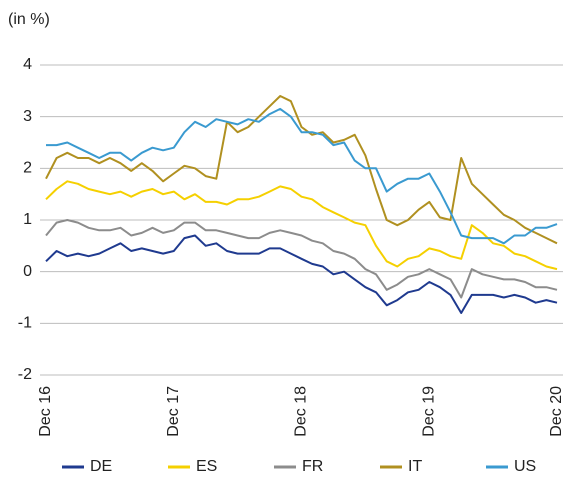  Describe the element at coordinates (206, 466) in the screenshot. I see `legend-label: ES` at that location.